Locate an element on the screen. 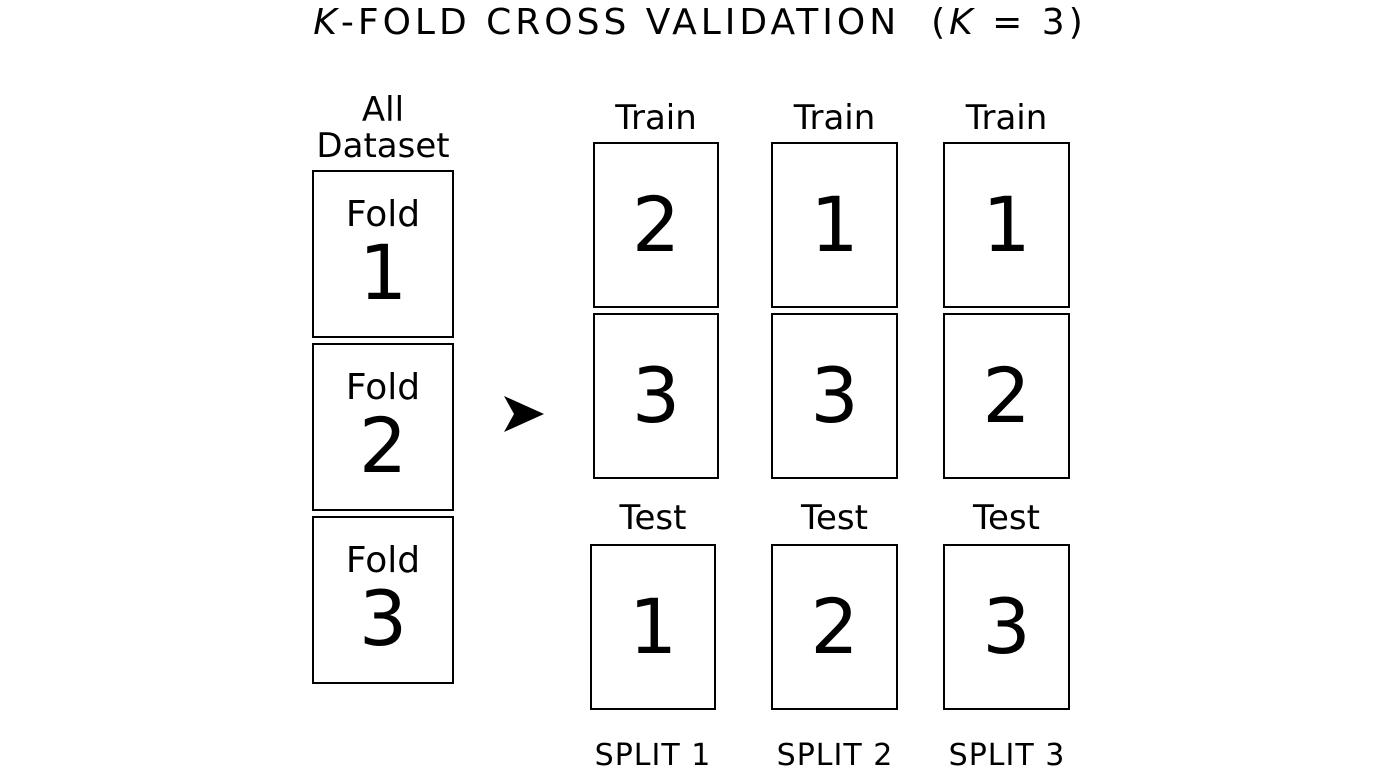  title-k2: K is located at coordinates (963, 22).